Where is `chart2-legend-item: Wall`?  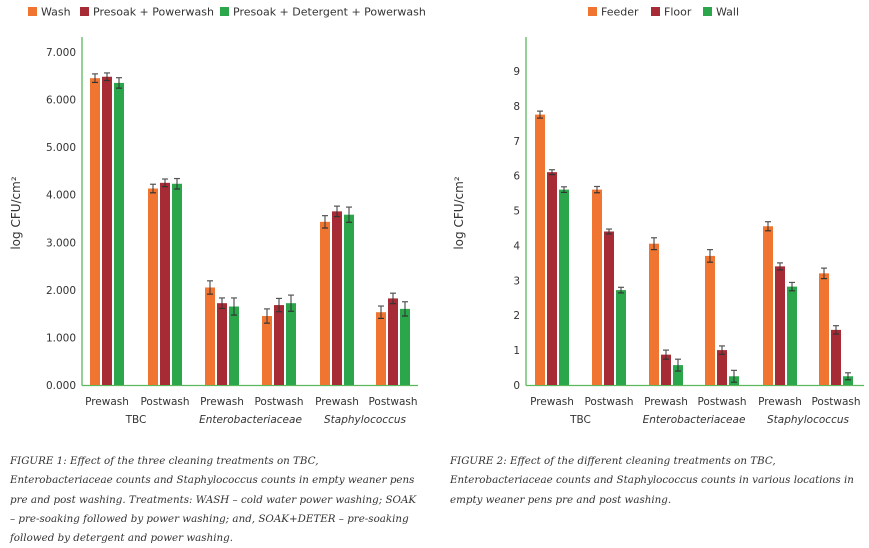
chart2-legend-item: Wall is located at coordinates (721, 12).